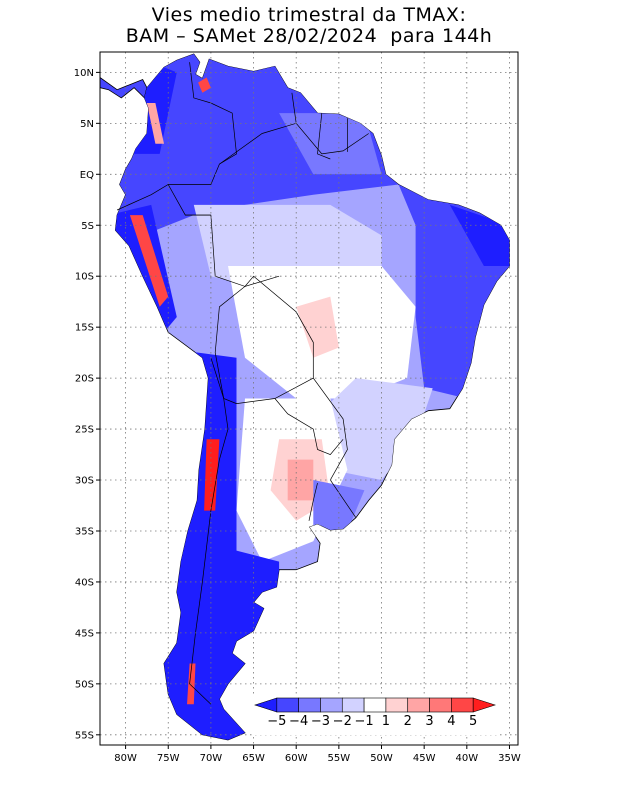 The image size is (618, 800). Describe the element at coordinates (317, 754) in the screenshot. I see `longitude-ticks: 80W 75W 70W 65W 60W 55W 50W 45W 40W 35W` at that location.